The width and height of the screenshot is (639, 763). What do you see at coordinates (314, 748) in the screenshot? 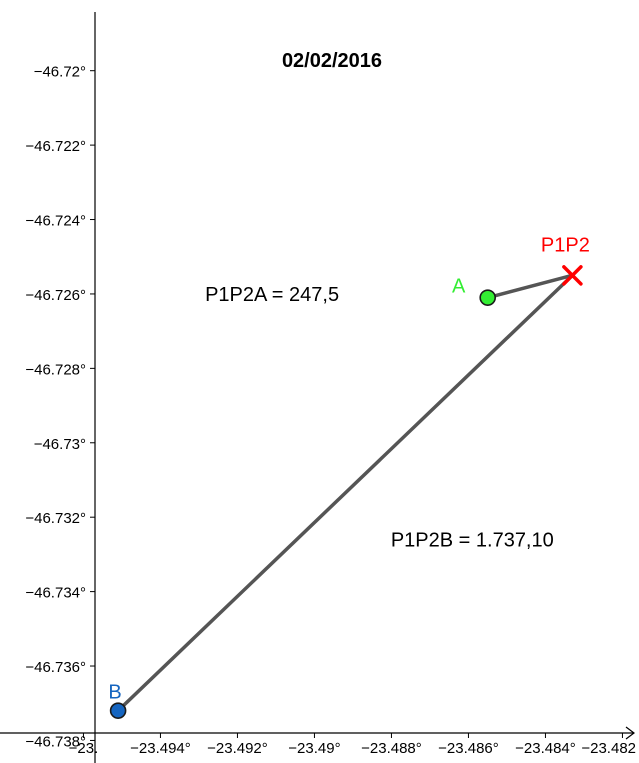
I see `x-tick-label: −23.49°` at bounding box center [314, 748].